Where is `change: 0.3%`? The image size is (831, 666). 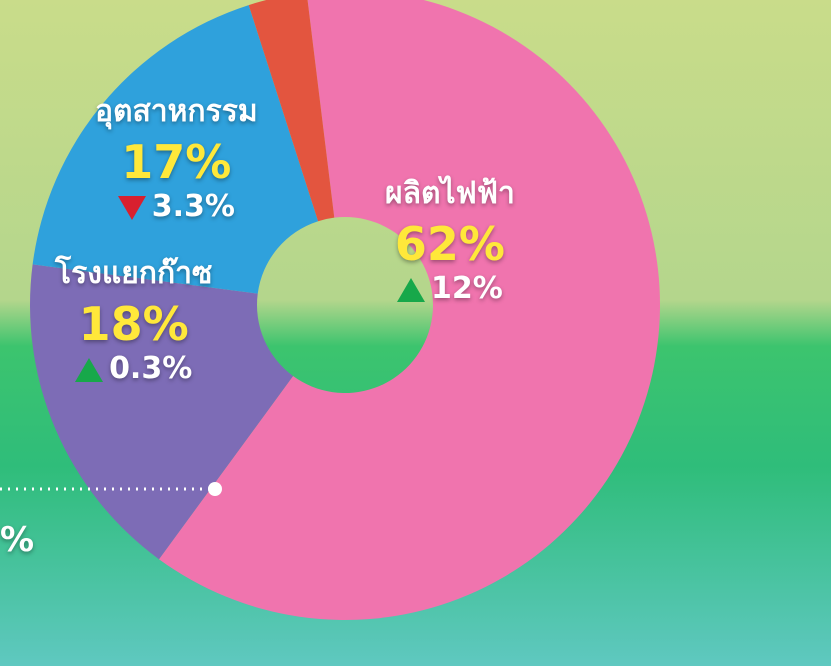
change: 0.3% is located at coordinates (133, 368).